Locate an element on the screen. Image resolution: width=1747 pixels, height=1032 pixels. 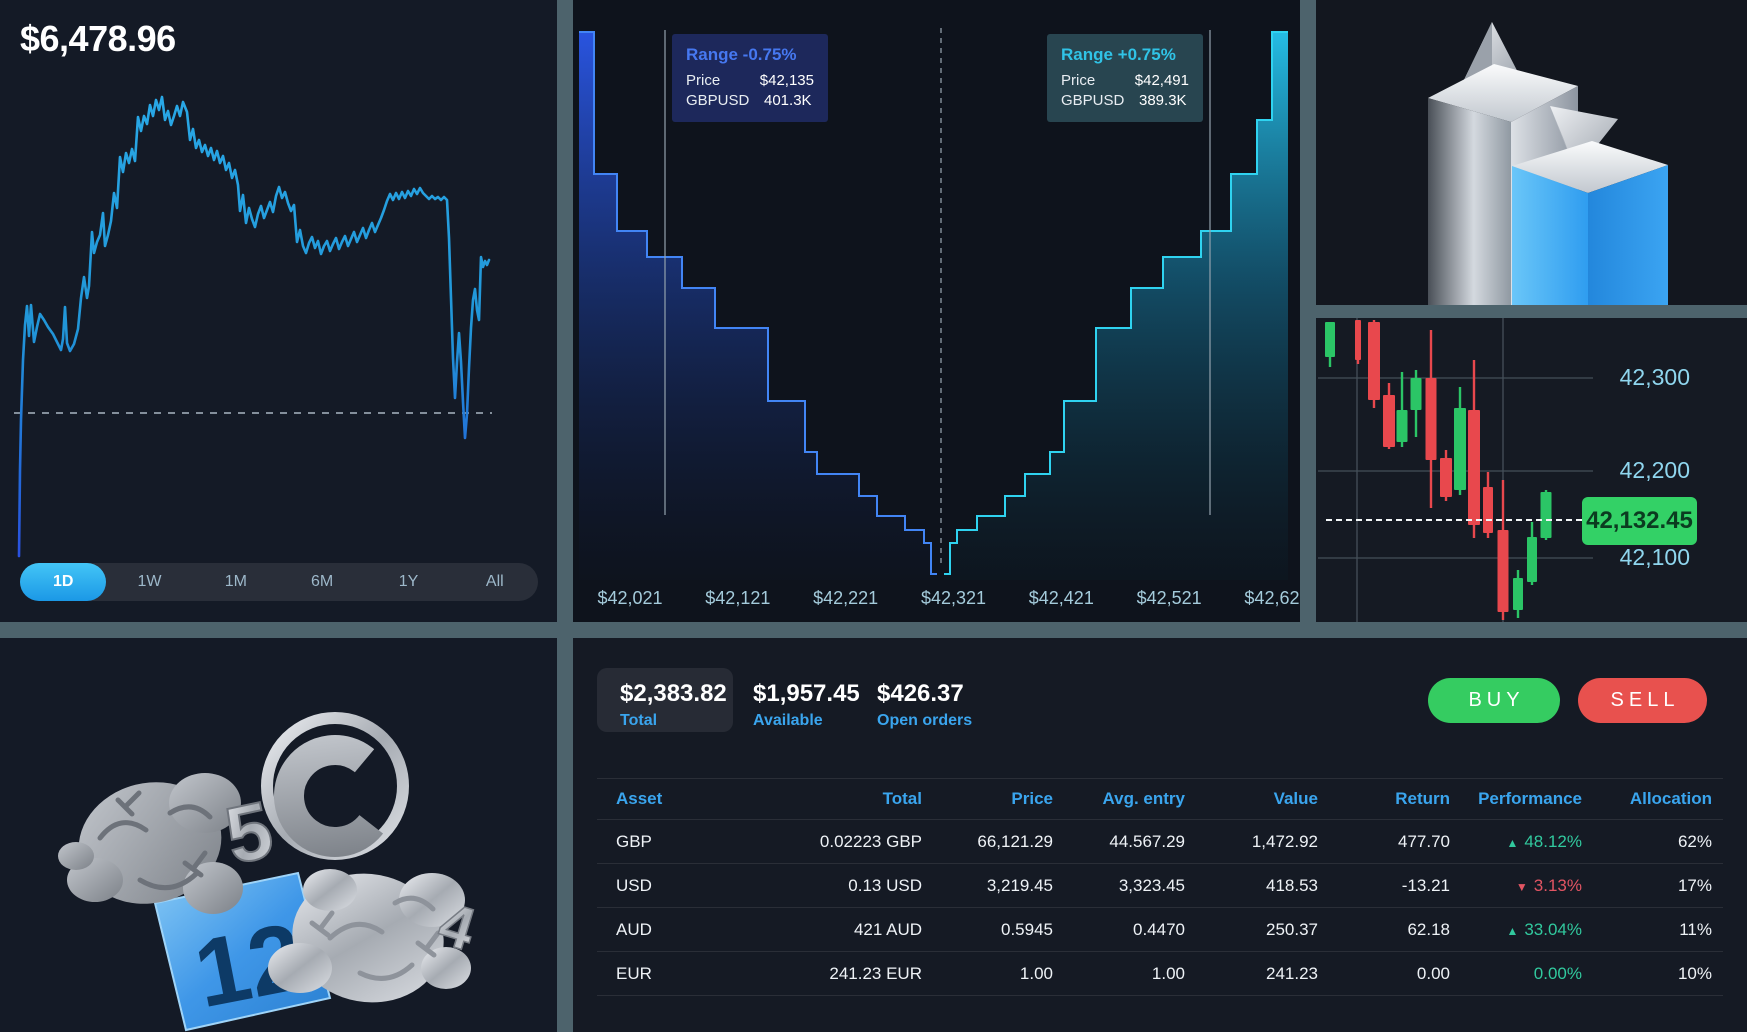
portfolio-value: $6,478.96 is located at coordinates (98, 38).